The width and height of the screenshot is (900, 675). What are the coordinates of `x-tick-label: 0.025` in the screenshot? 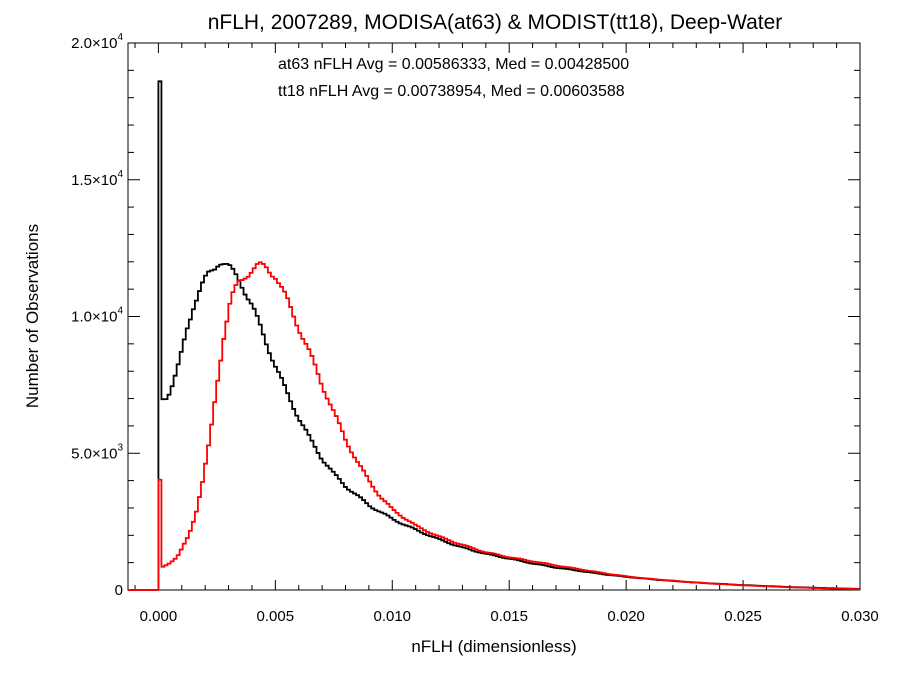 It's located at (743, 616).